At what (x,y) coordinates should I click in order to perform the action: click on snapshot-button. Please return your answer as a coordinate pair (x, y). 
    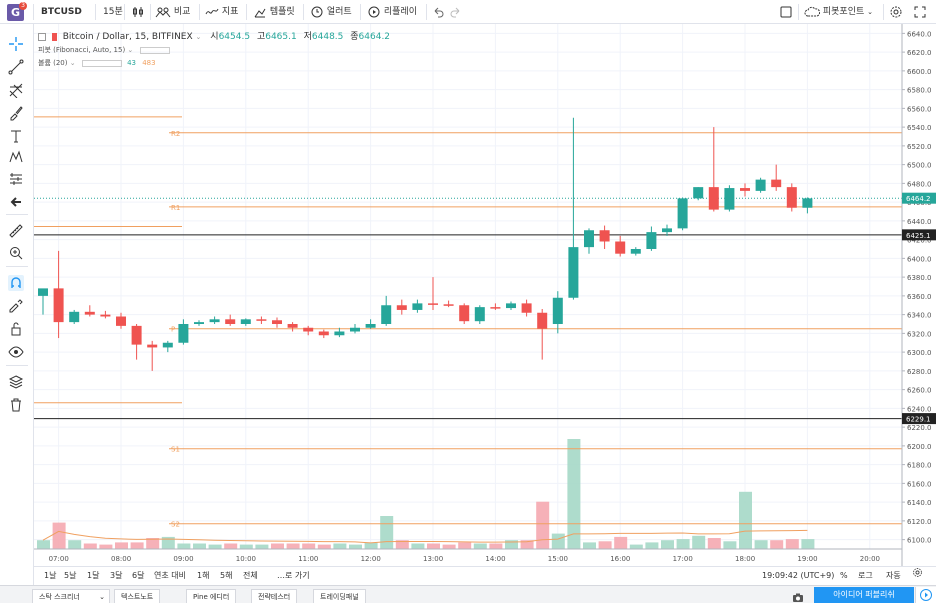
    Looking at the image, I should click on (798, 598).